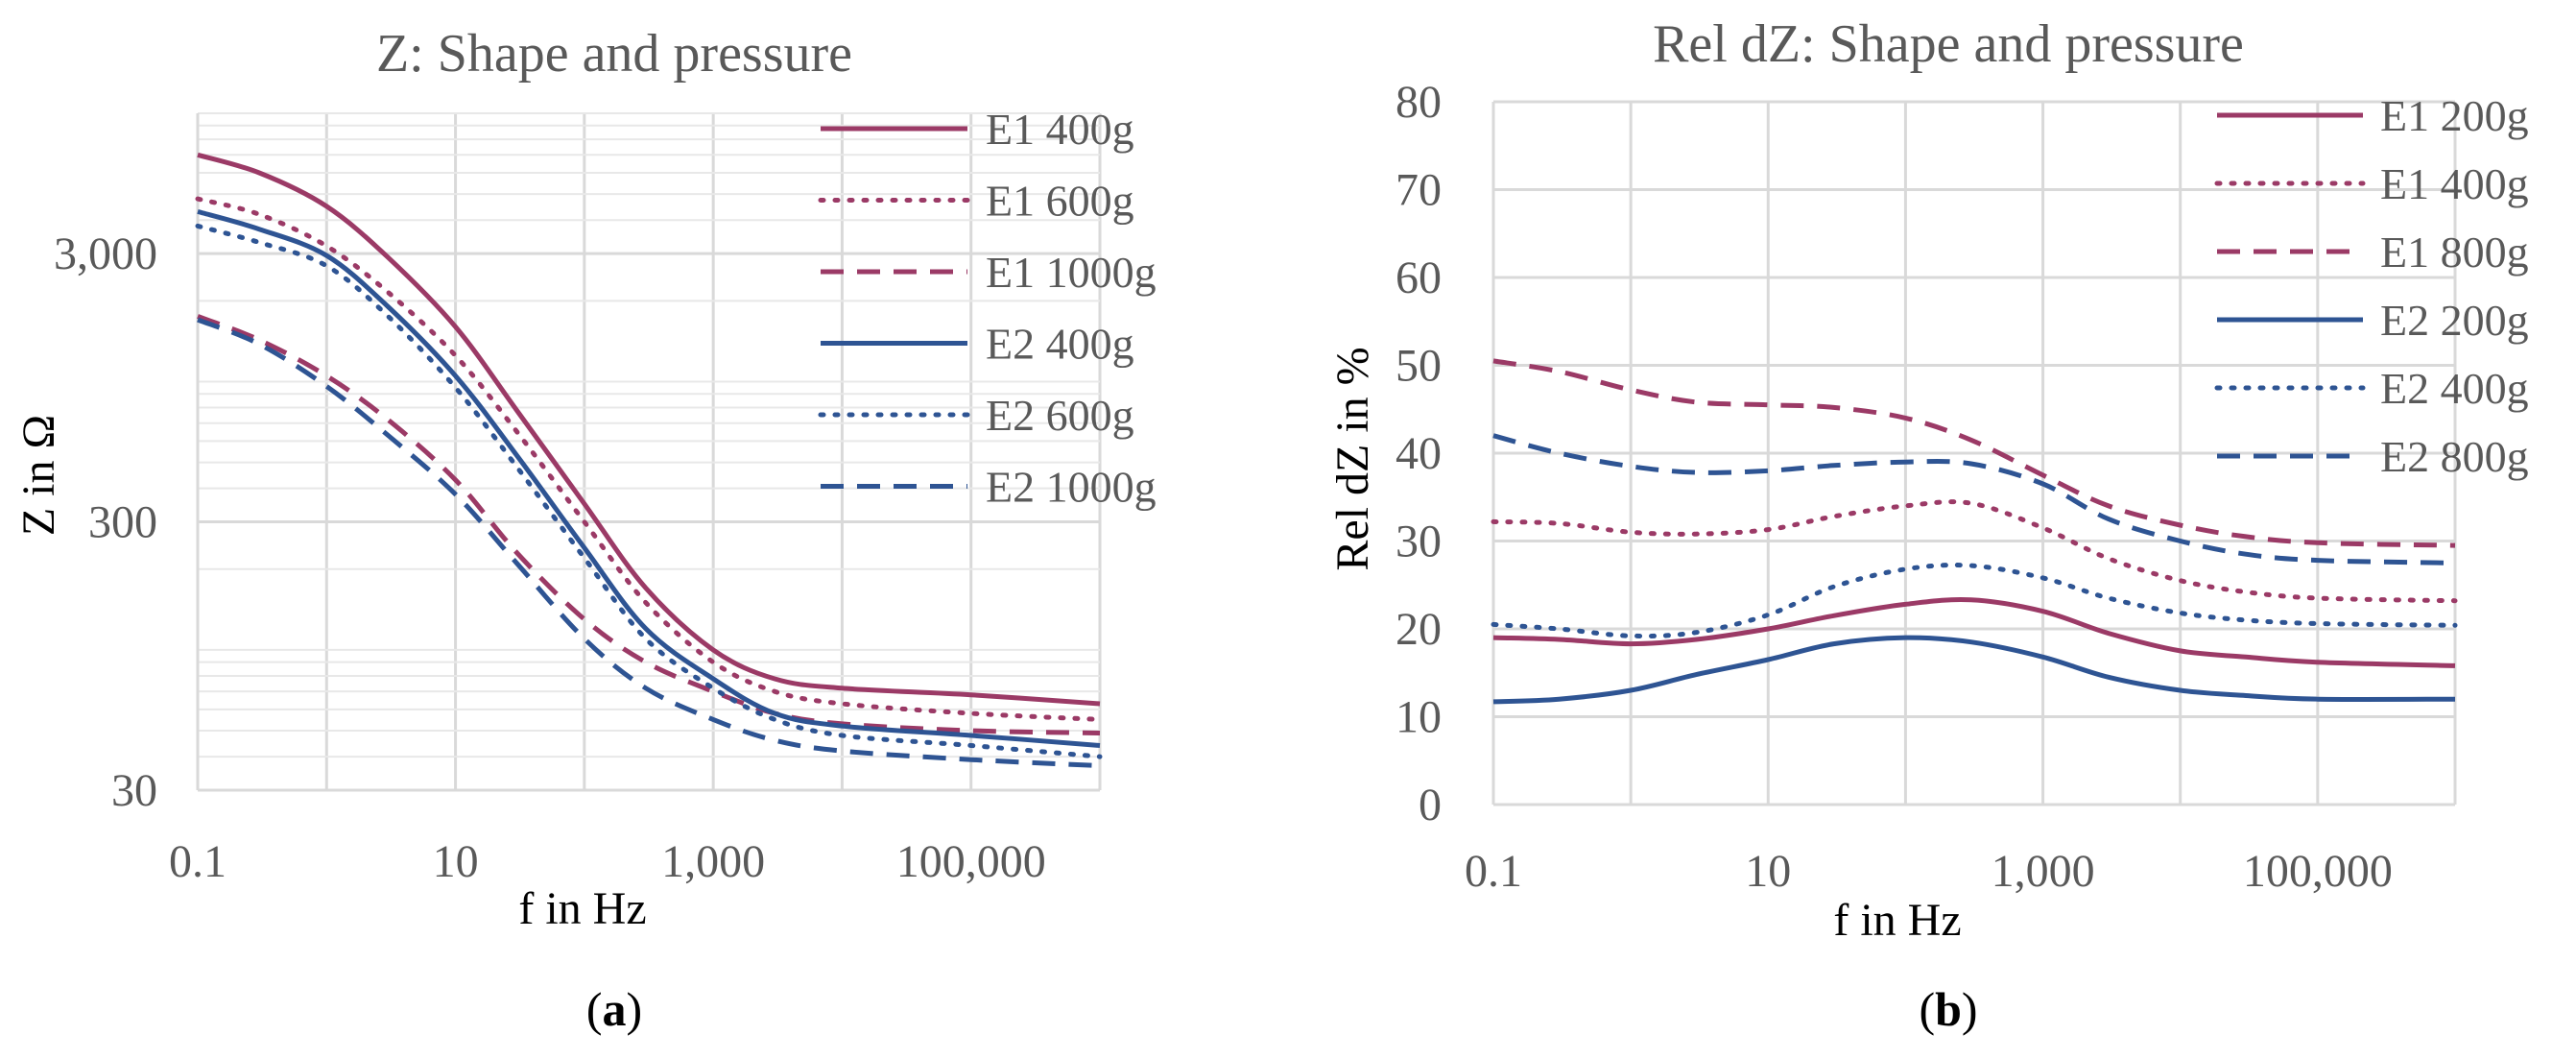  I want to click on legend-label: E1 200g, so click(2454, 116).